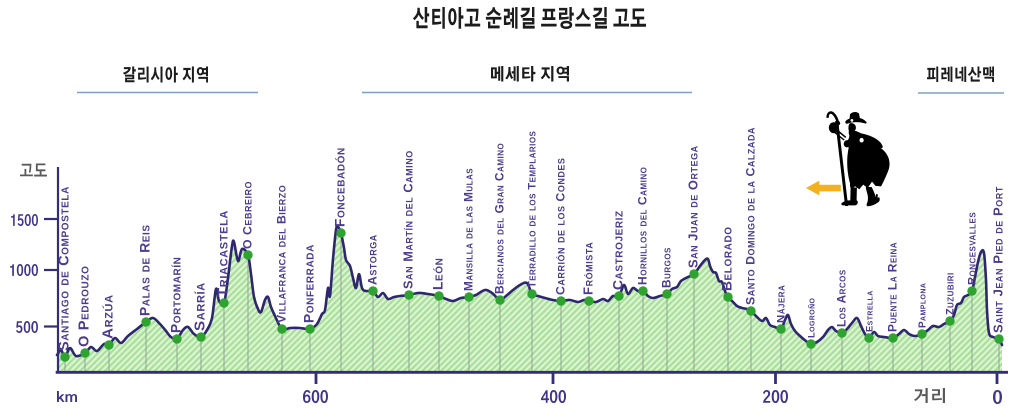 The height and width of the screenshot is (419, 1024). What do you see at coordinates (438, 274) in the screenshot?
I see `svg-text: León` at bounding box center [438, 274].